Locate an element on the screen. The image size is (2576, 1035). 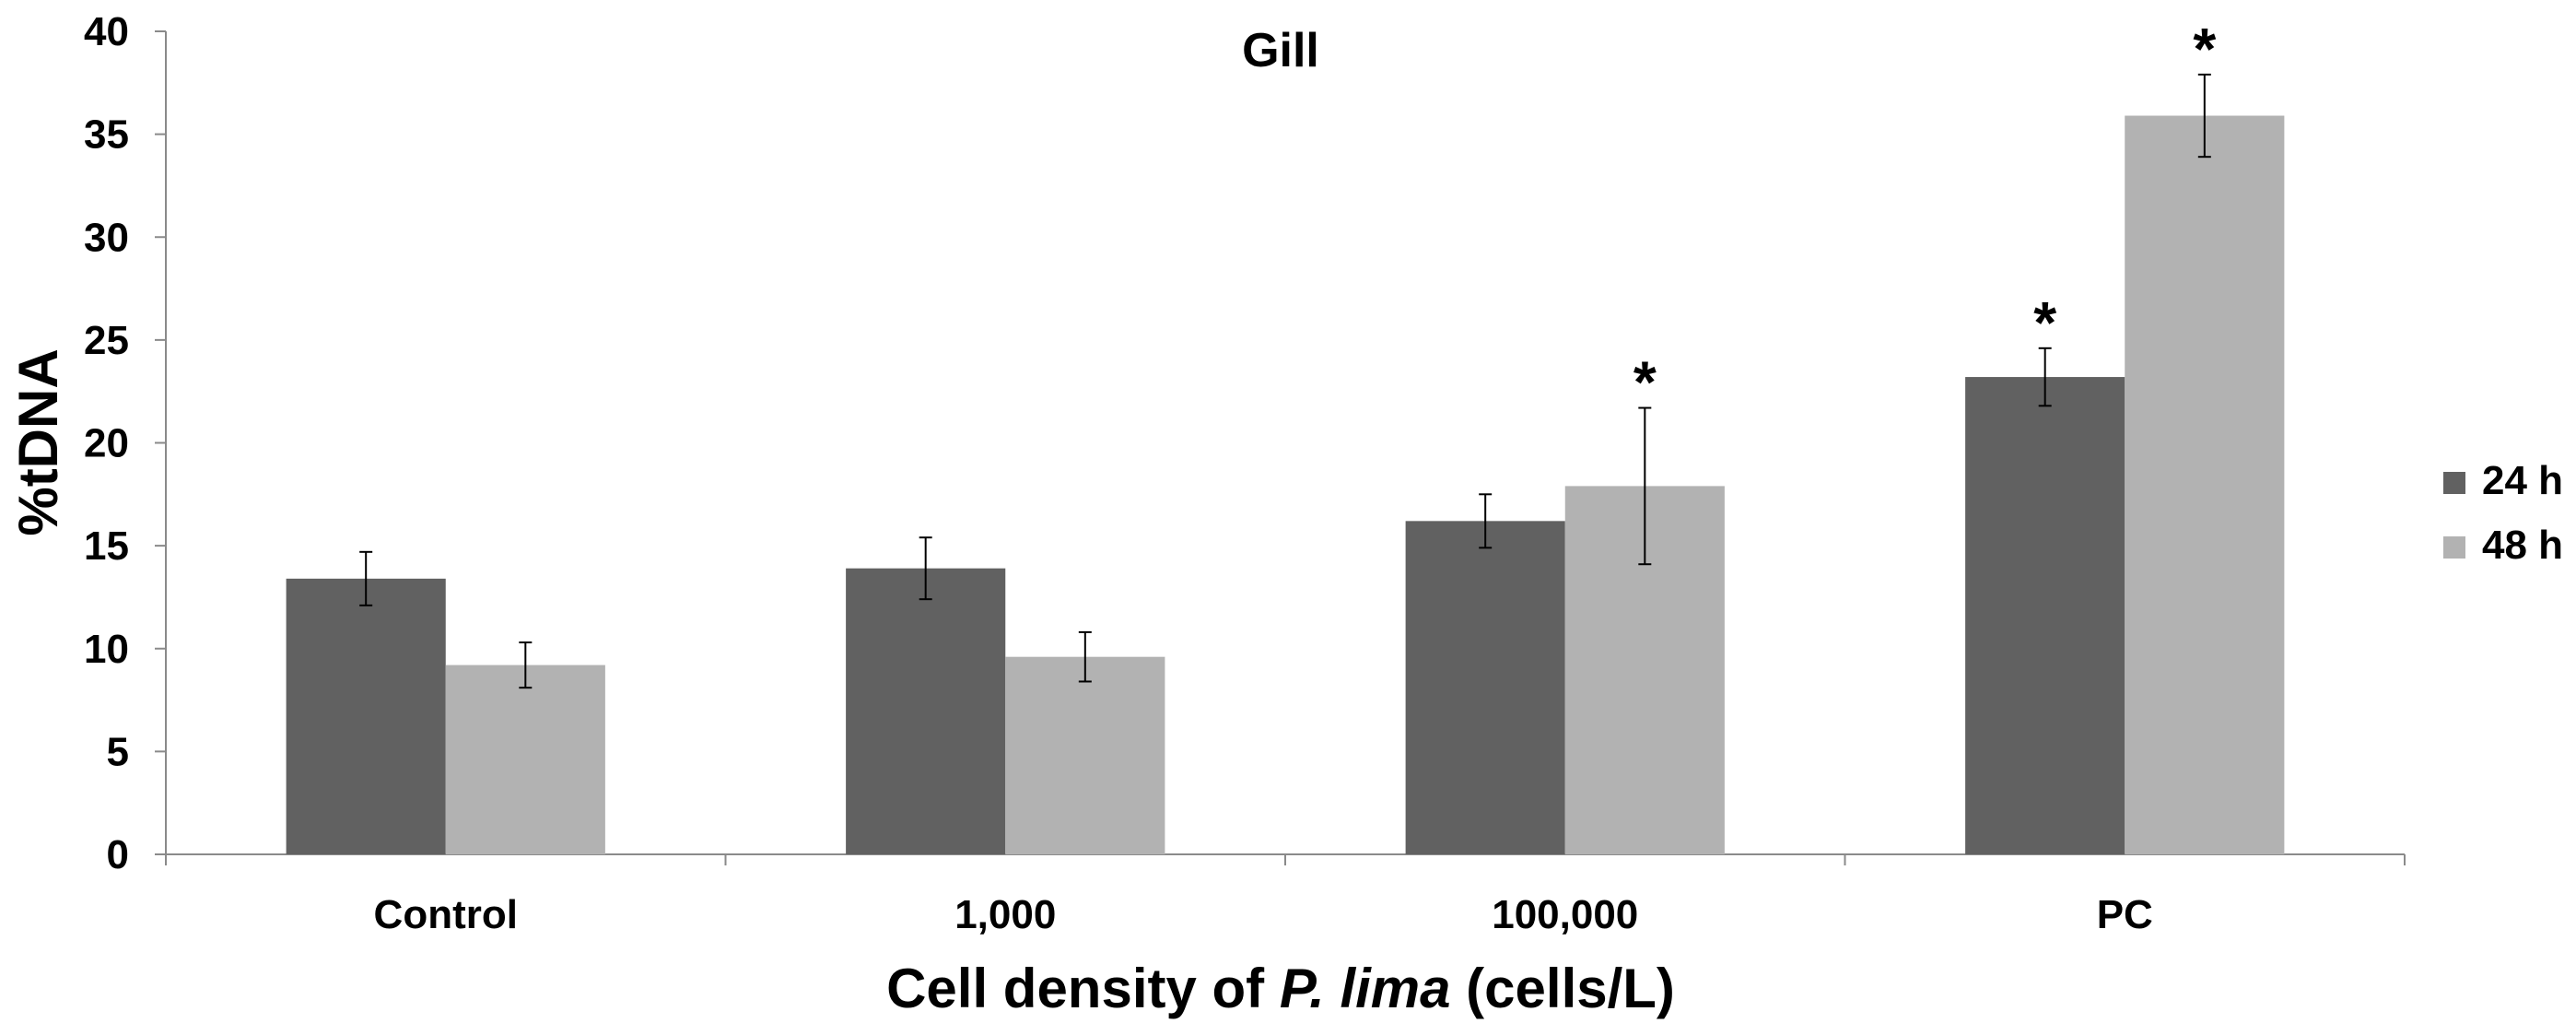
y-tick-label: 35 is located at coordinates (106, 135).